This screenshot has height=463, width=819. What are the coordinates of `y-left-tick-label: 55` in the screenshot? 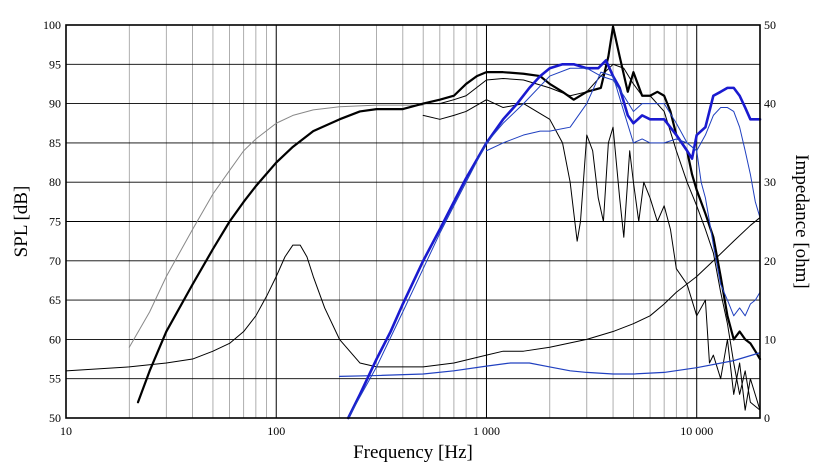 It's located at (55, 379).